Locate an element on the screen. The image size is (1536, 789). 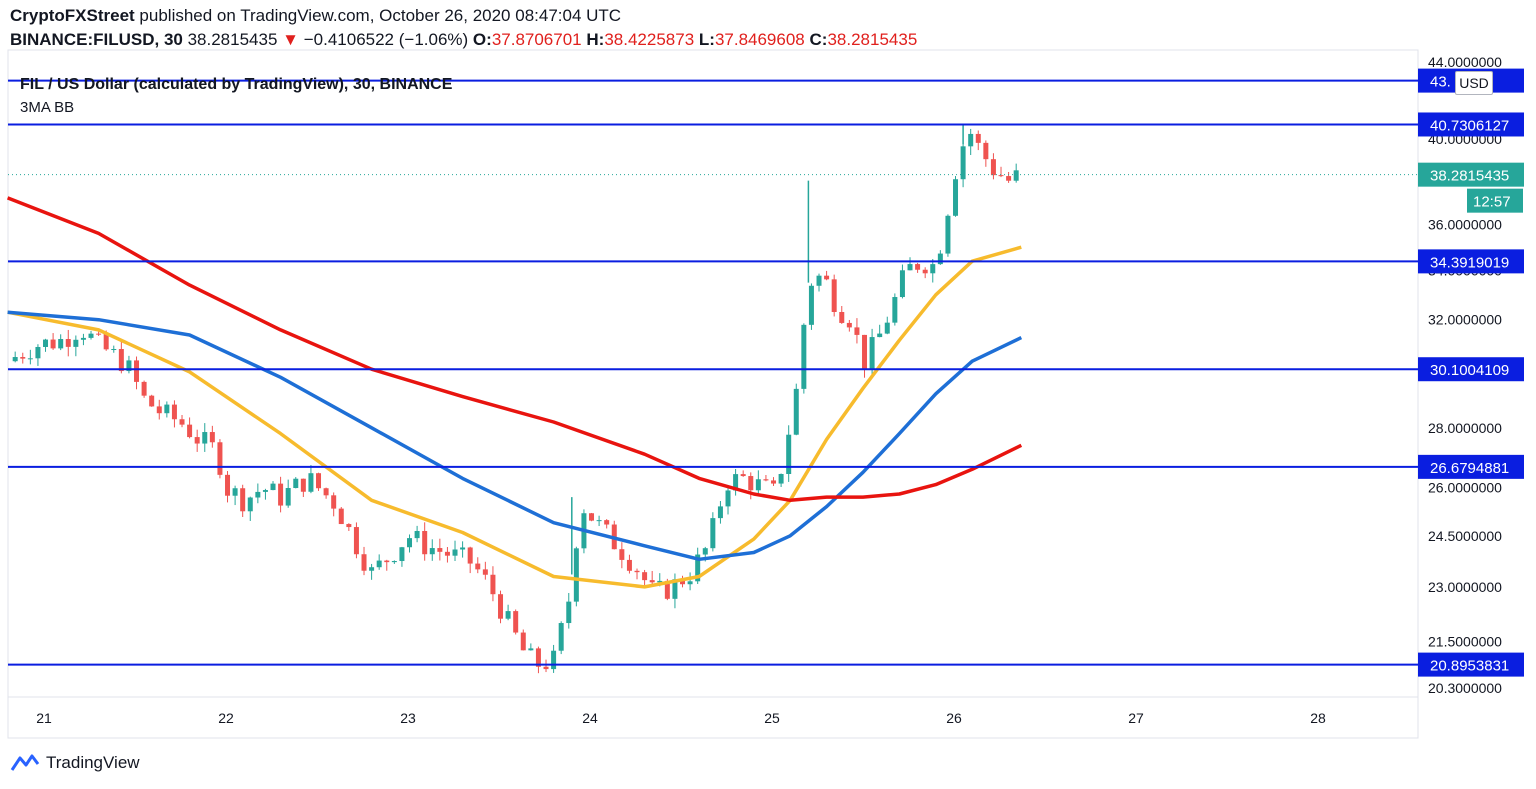
tradingview-logo: TradingView is located at coordinates (75, 763).